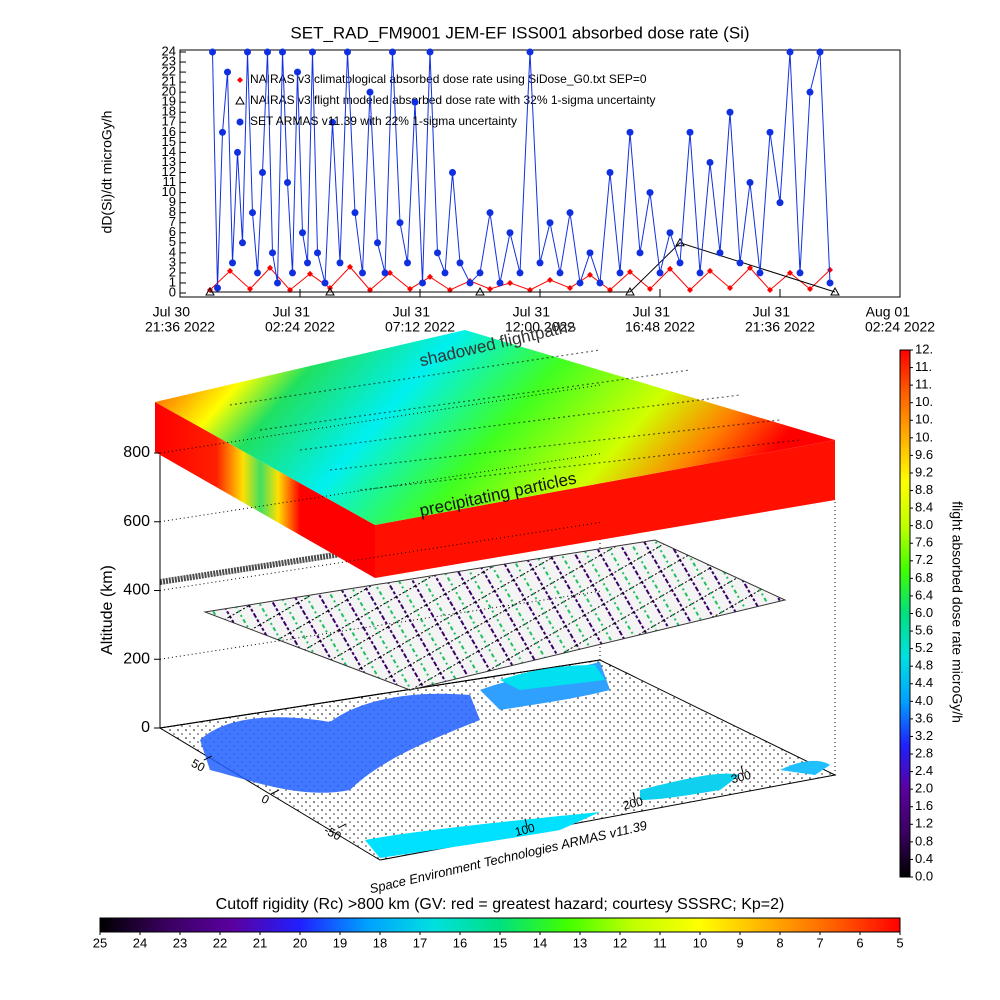  What do you see at coordinates (169, 81) in the screenshot?
I see `y-tick-label: 21` at bounding box center [169, 81].